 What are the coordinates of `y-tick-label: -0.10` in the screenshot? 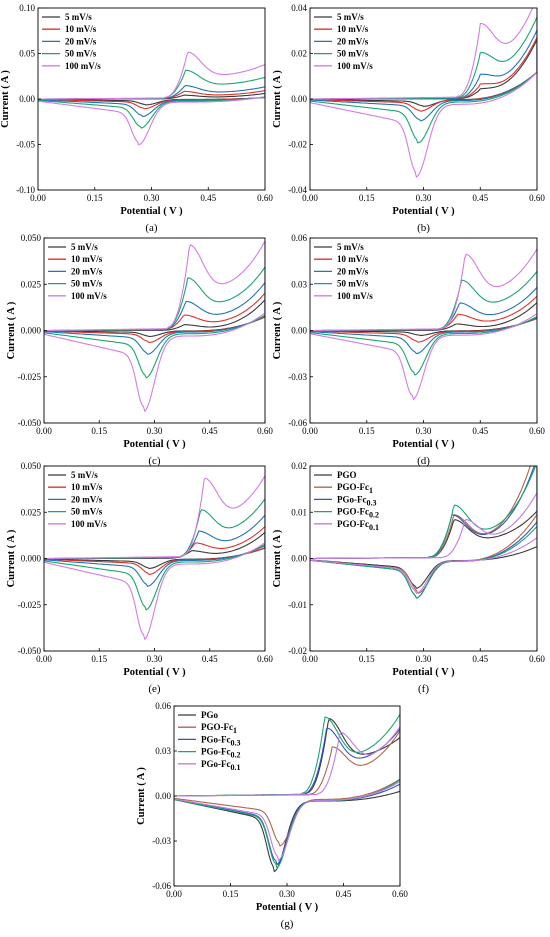 It's located at (25, 190).